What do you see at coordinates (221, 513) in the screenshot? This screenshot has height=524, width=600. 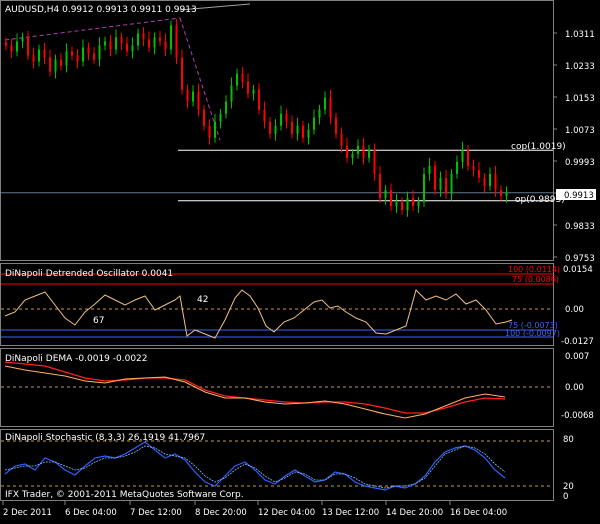 I see `time-label: 8 Dec 20:00` at bounding box center [221, 513].